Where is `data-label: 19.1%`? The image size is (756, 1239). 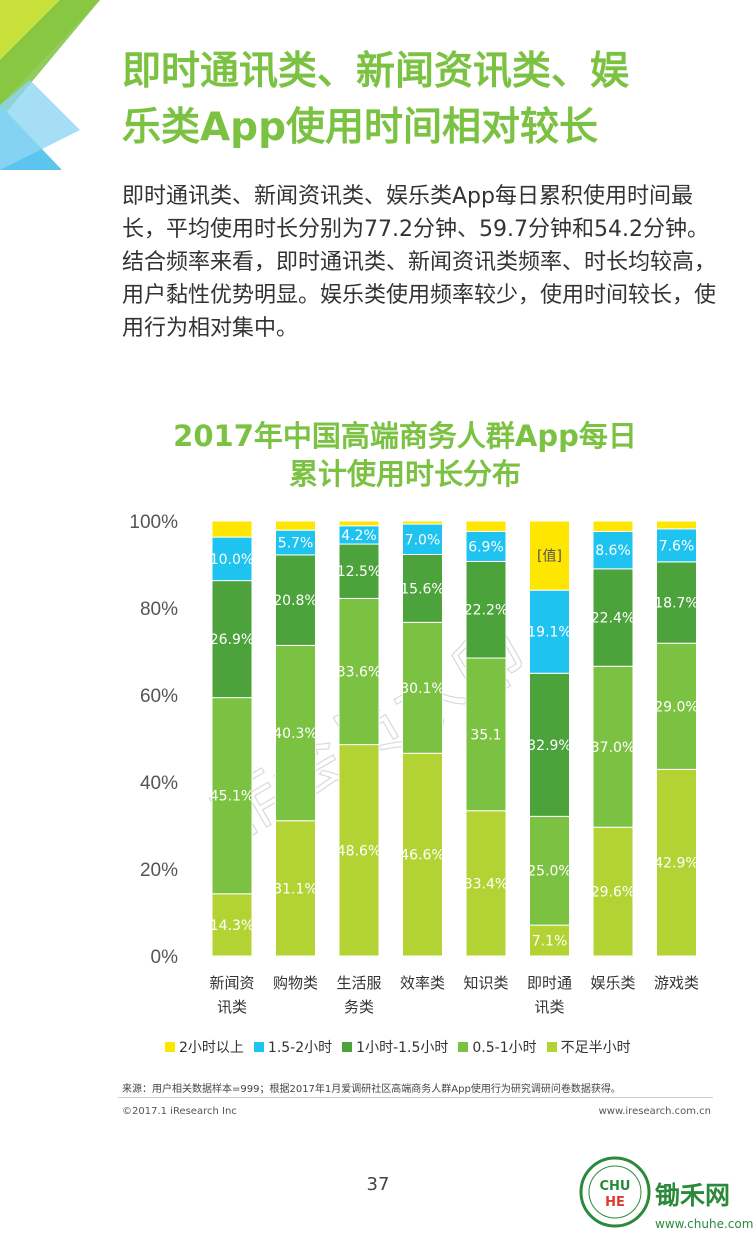 data-label: 19.1% is located at coordinates (549, 633).